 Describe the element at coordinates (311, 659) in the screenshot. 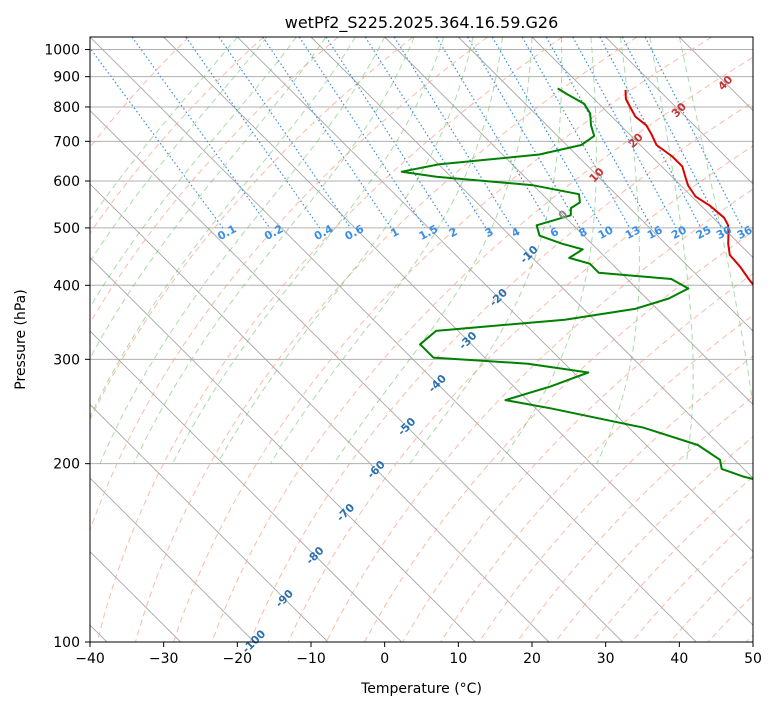

I see `x-tick-label: −10` at that location.